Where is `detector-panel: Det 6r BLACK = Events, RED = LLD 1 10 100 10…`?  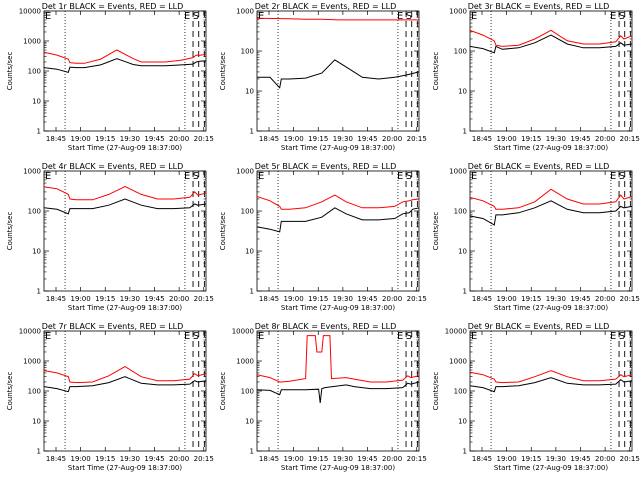
detector-panel: Det 6r BLACK = Events, RED = LLD 1 10 100 10… is located at coordinates (536, 237).